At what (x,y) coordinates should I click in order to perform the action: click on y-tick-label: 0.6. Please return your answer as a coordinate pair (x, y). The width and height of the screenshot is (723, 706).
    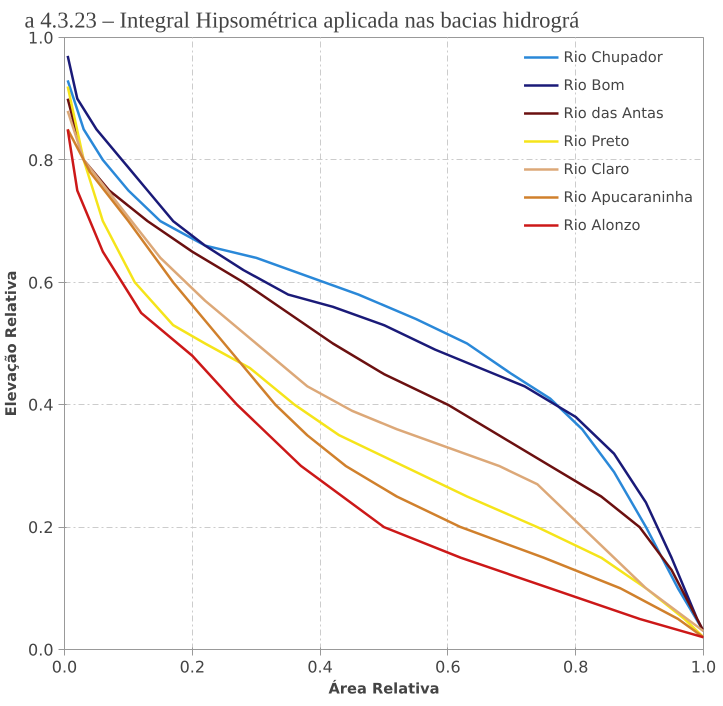
    Looking at the image, I should click on (41, 282).